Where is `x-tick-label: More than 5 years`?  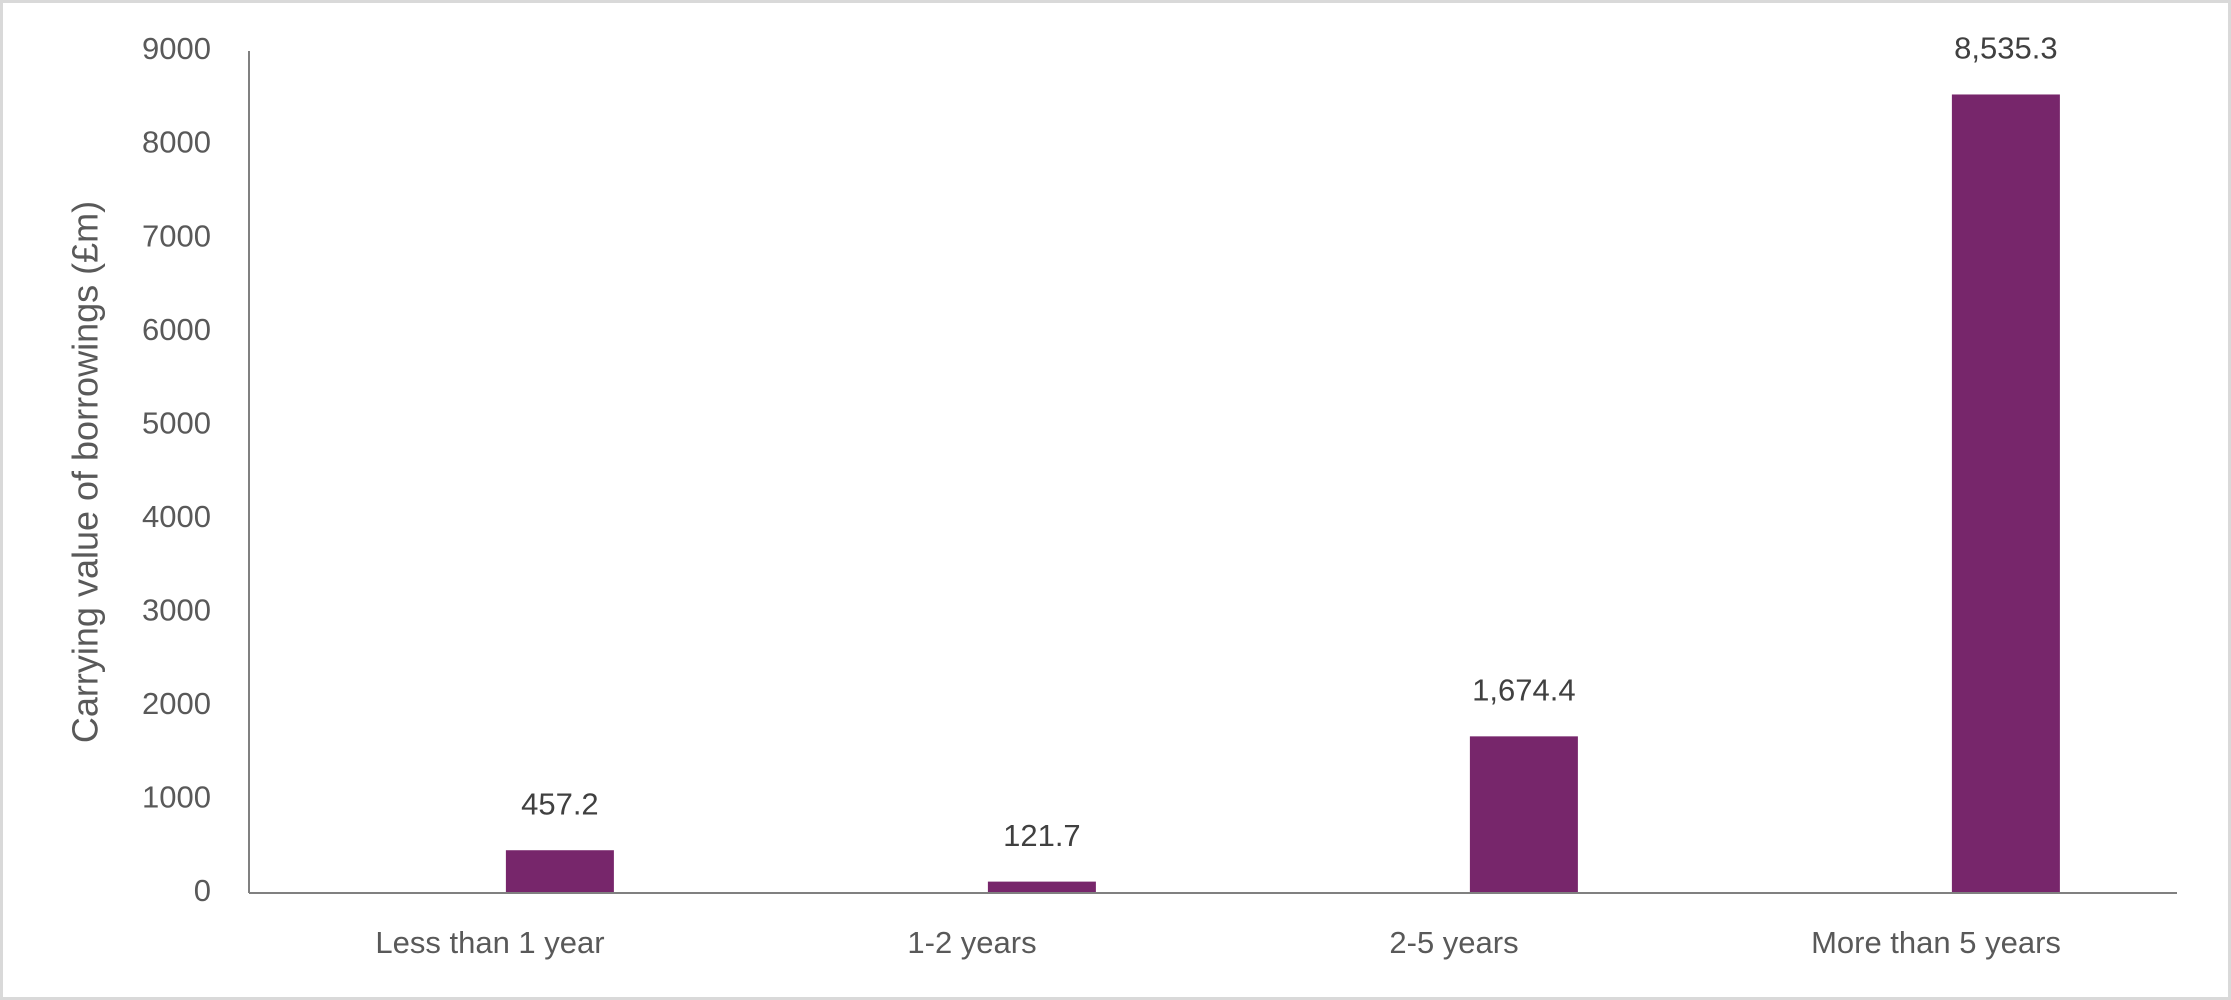 x-tick-label: More than 5 years is located at coordinates (1936, 942).